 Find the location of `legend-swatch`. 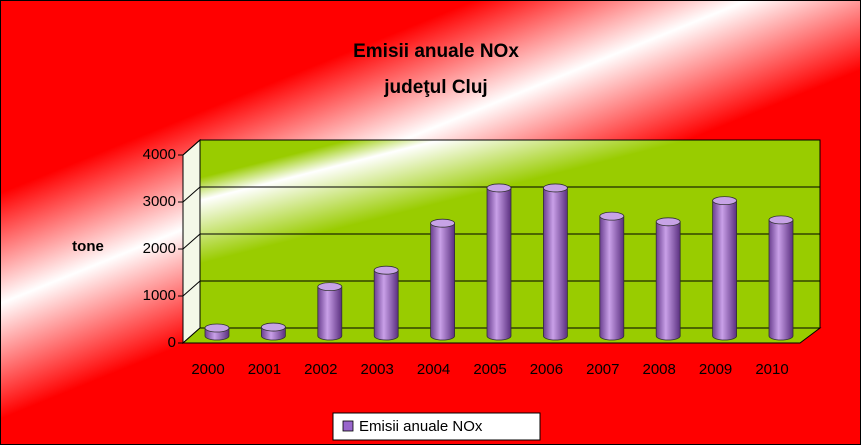

legend-swatch is located at coordinates (348, 426).